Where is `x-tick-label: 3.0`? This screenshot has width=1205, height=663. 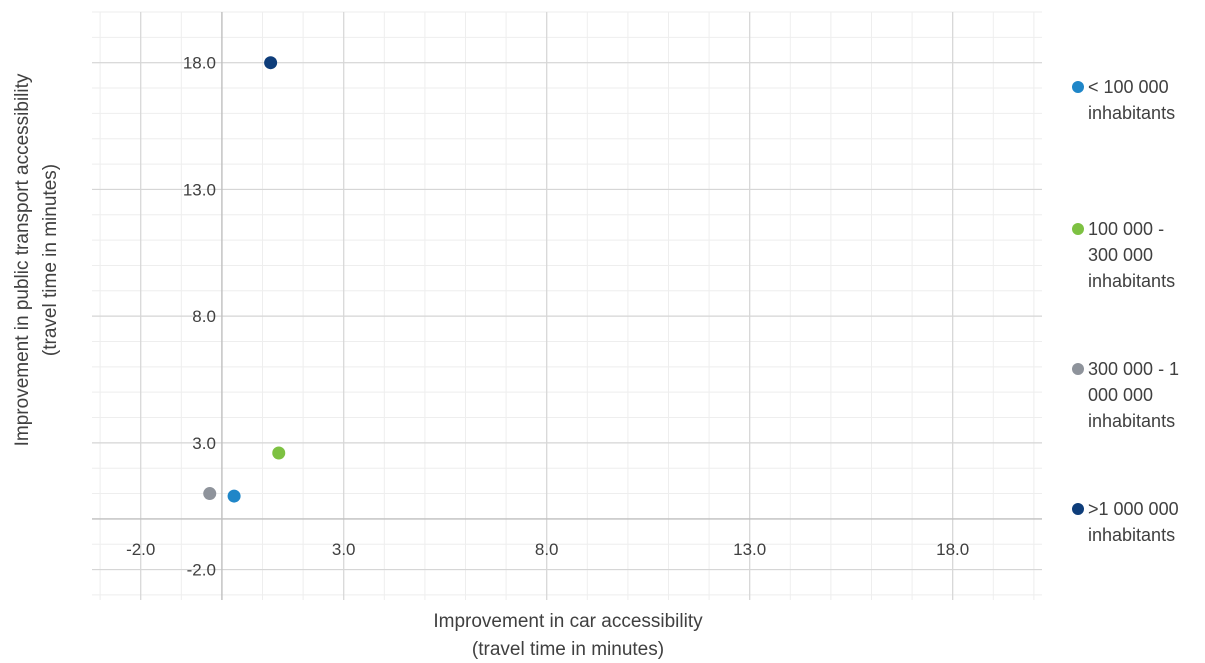 x-tick-label: 3.0 is located at coordinates (344, 549).